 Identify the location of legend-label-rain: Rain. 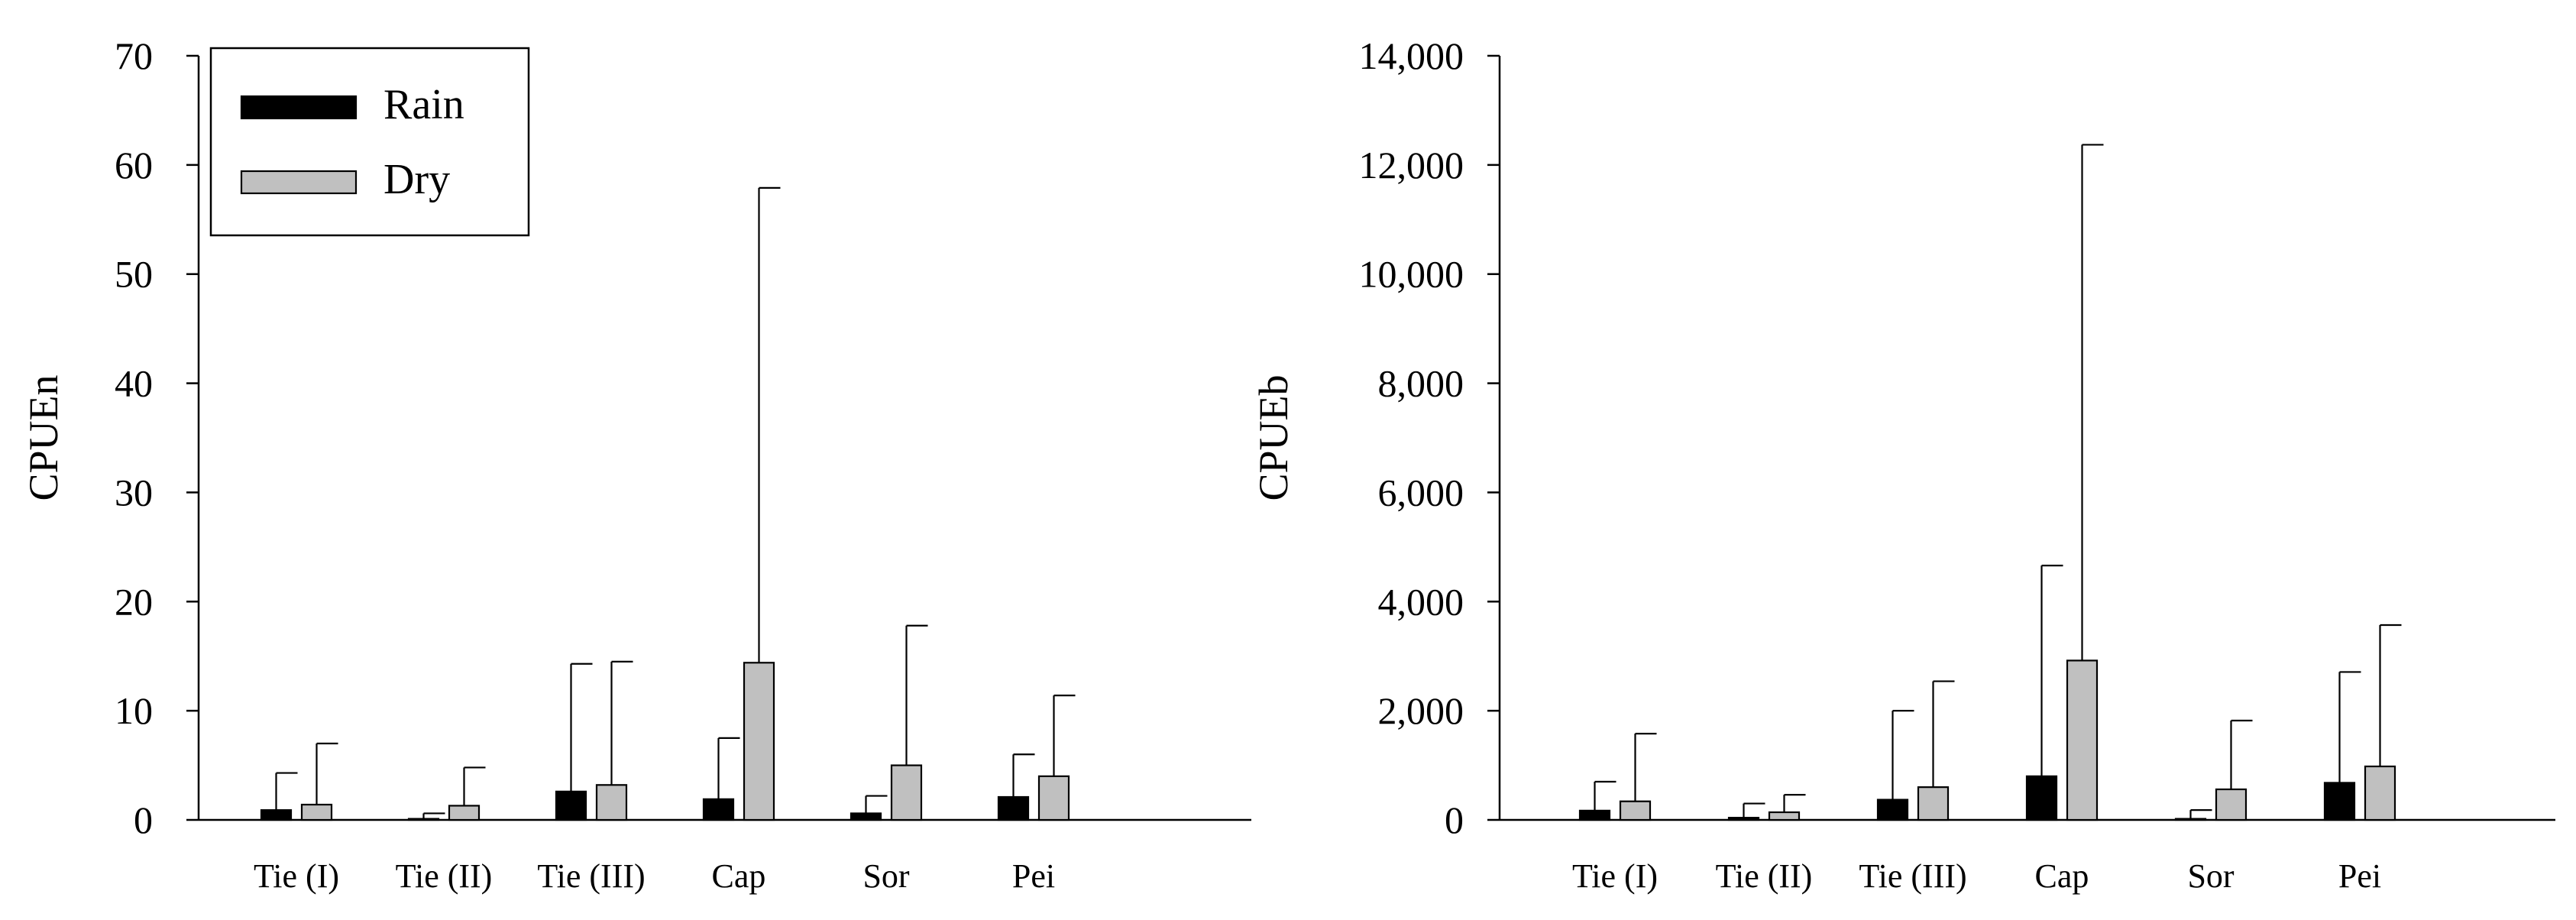
(423, 104).